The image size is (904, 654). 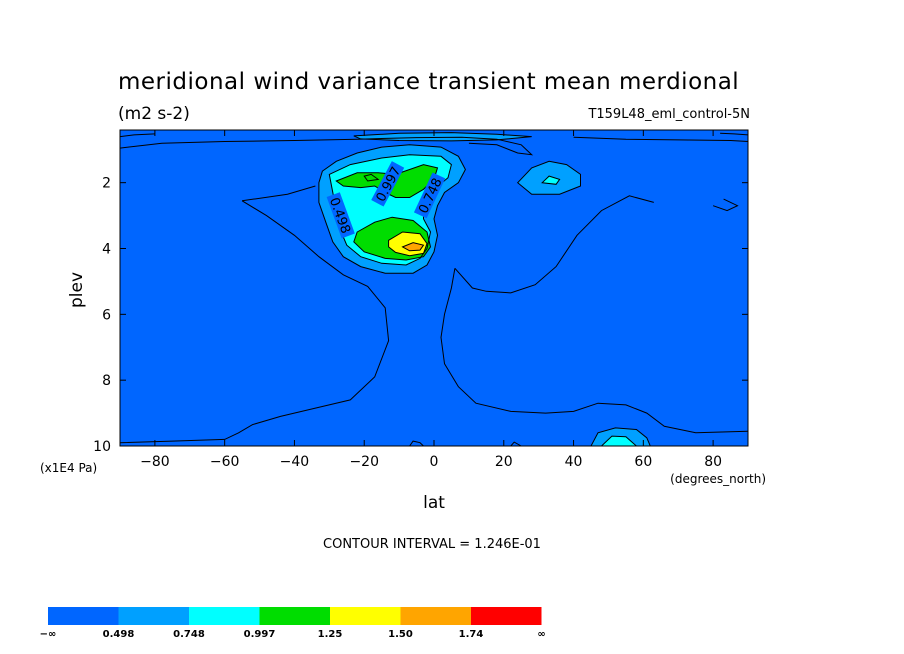 I want to click on x-tick-label: 40, so click(x=574, y=462).